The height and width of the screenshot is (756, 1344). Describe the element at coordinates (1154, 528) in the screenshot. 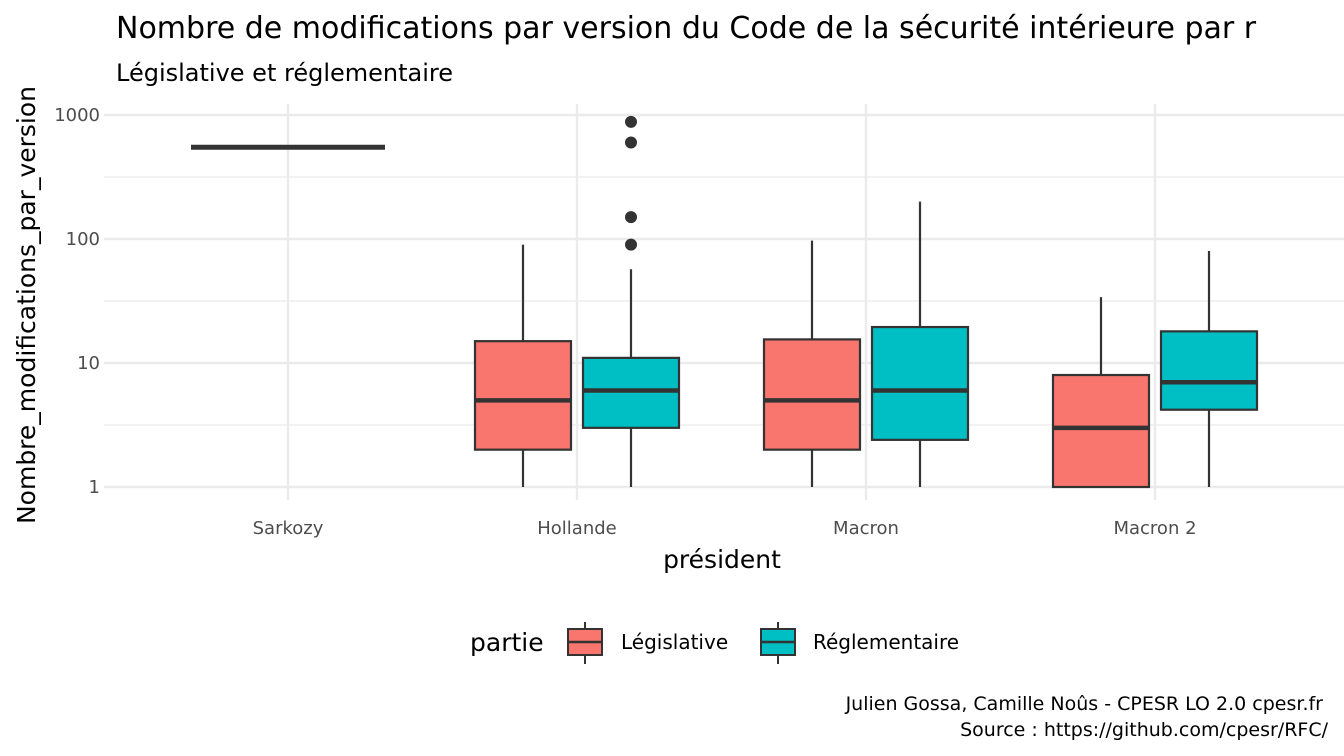

I see `x-tick-label: Macron 2` at that location.